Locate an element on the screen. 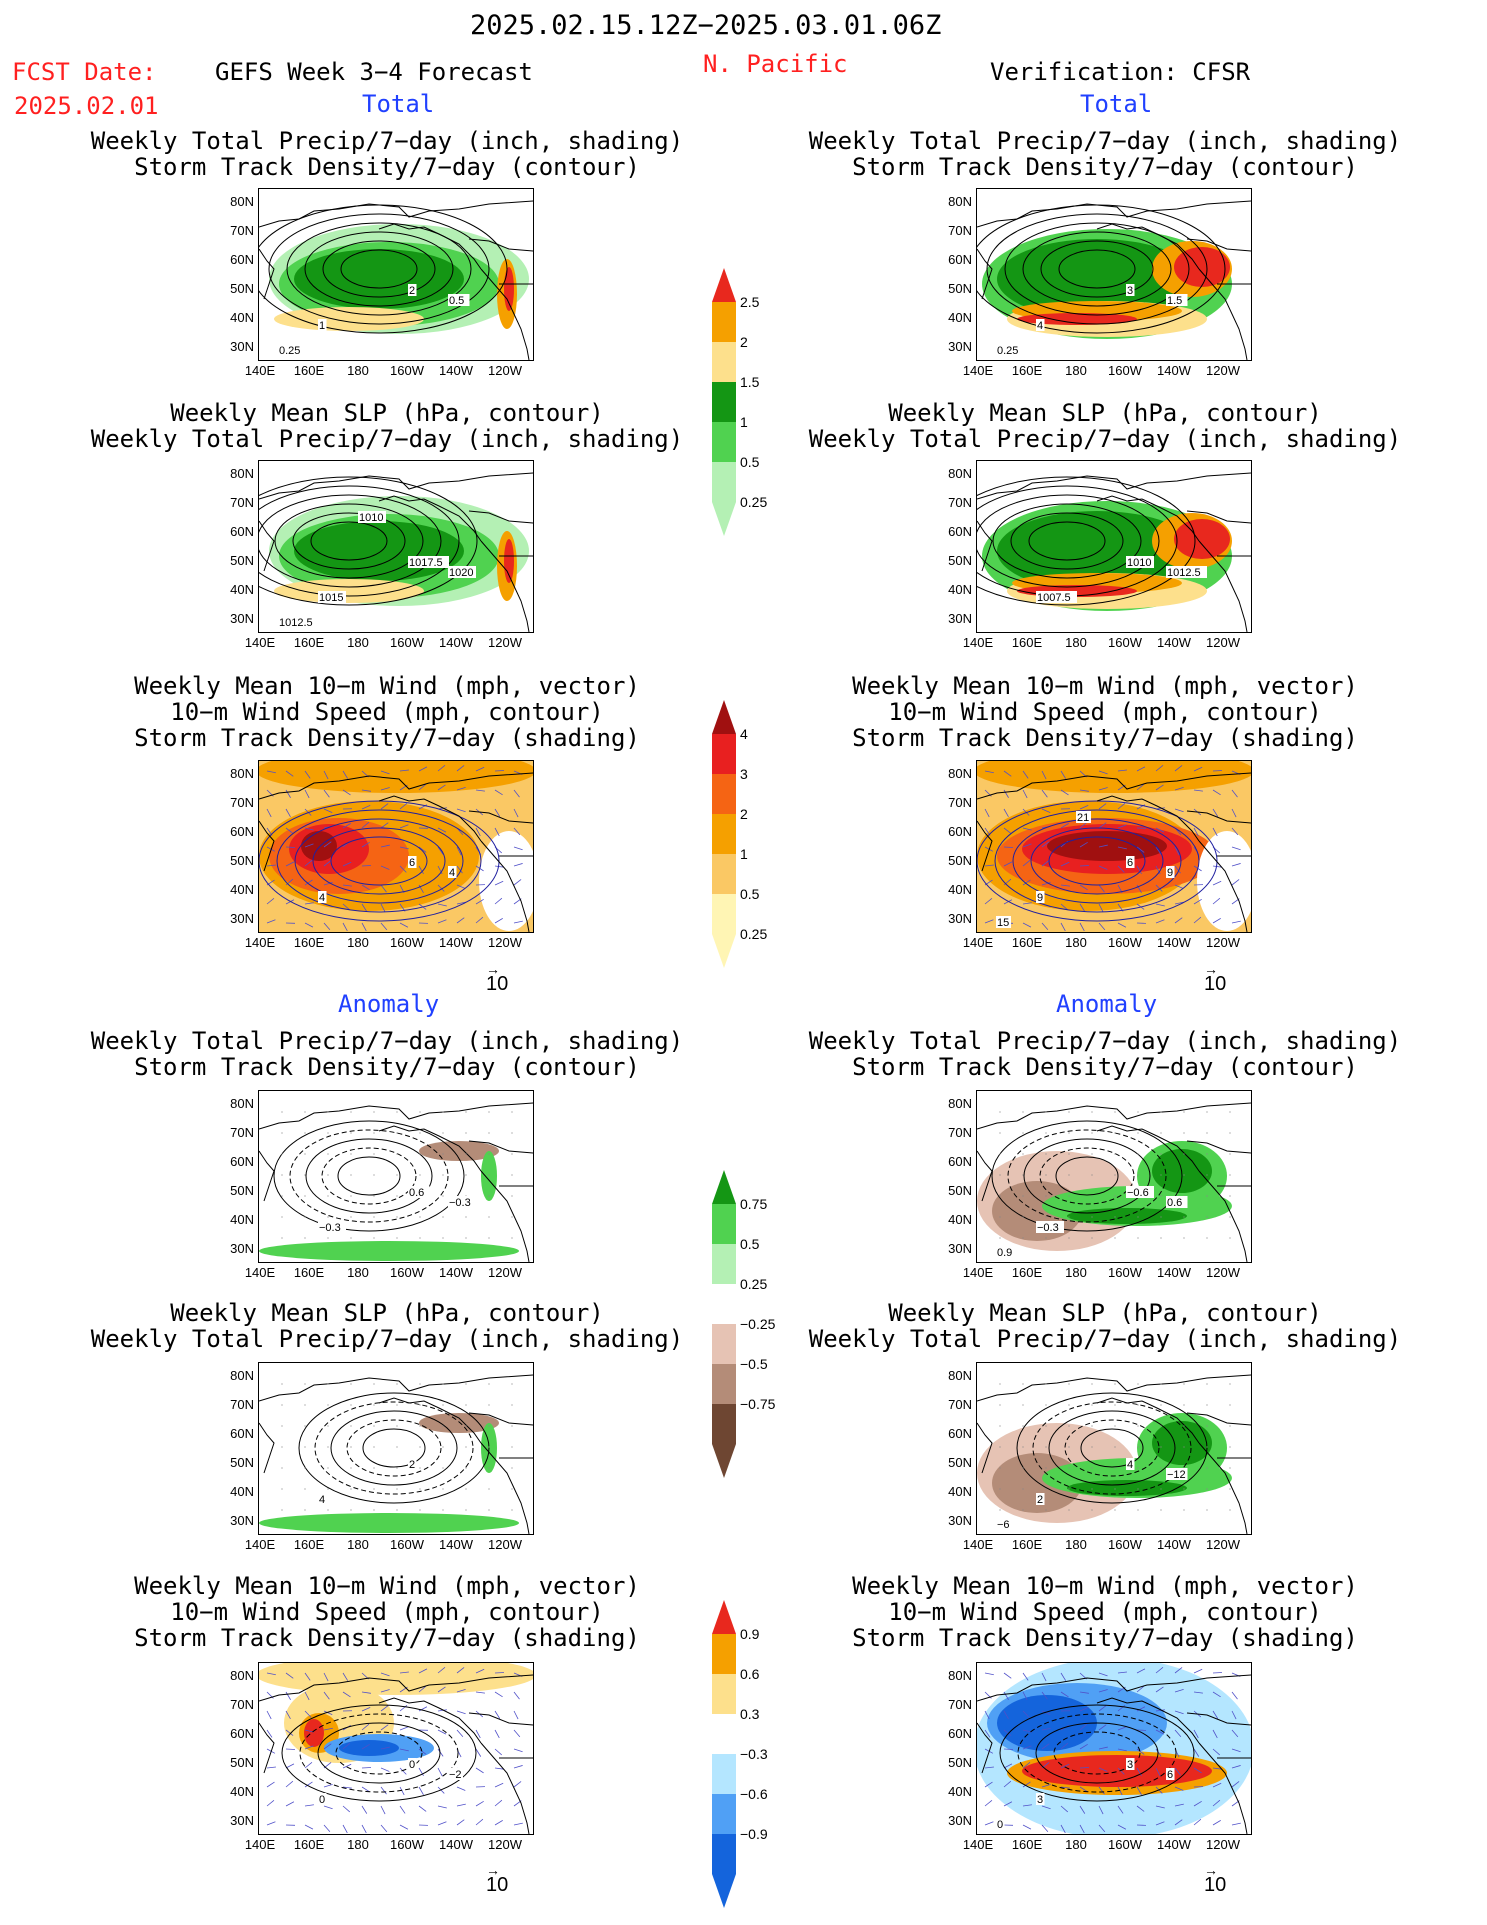 The height and width of the screenshot is (1925, 1487). lon-tick-label: 120W is located at coordinates (505, 942).